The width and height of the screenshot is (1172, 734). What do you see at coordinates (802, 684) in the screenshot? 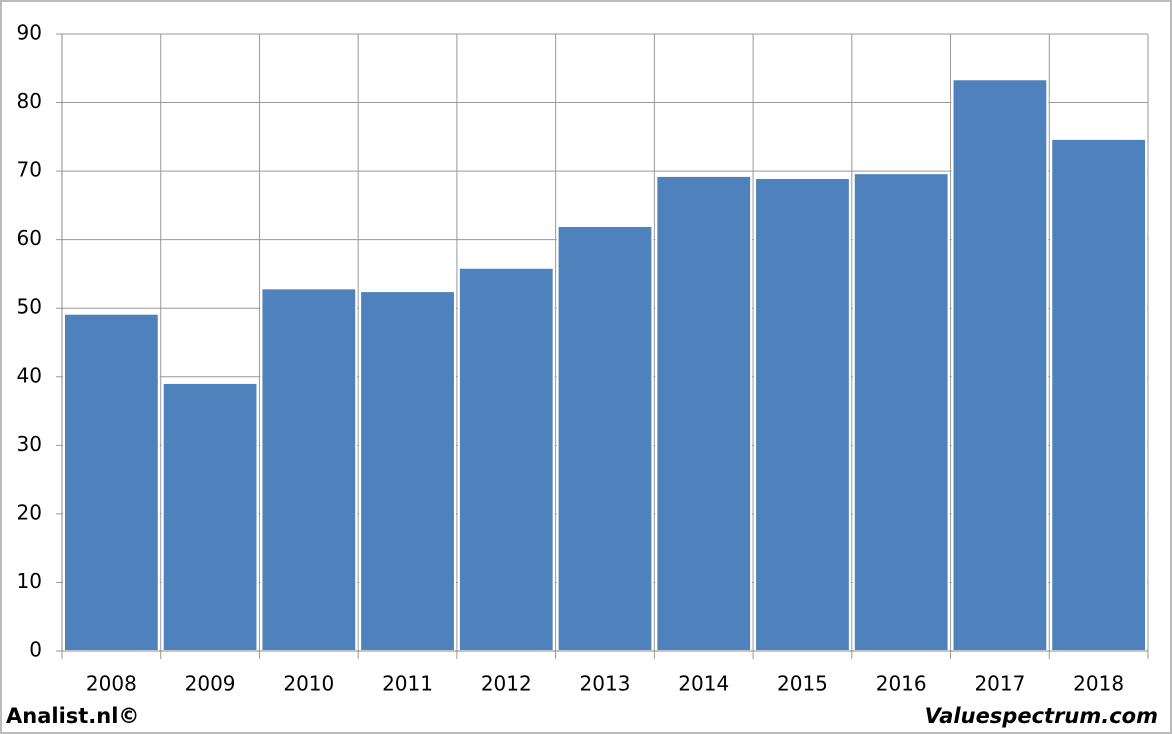
I see `x-tick-label: 2015` at bounding box center [802, 684].